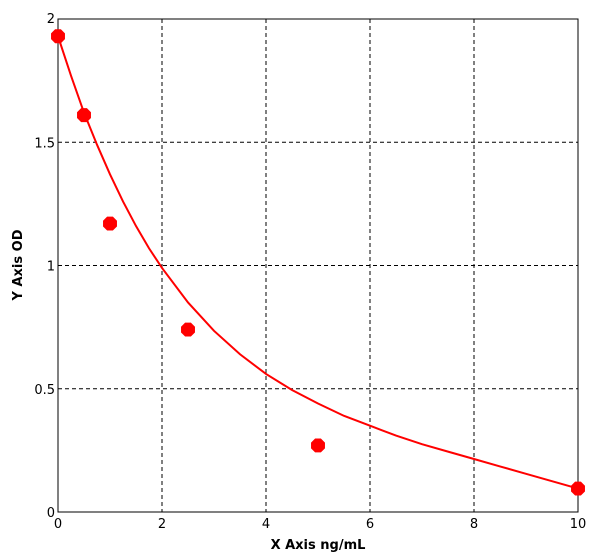 Image resolution: width=600 pixels, height=559 pixels. What do you see at coordinates (44, 143) in the screenshot?
I see `y-tick-label: 1.5` at bounding box center [44, 143].